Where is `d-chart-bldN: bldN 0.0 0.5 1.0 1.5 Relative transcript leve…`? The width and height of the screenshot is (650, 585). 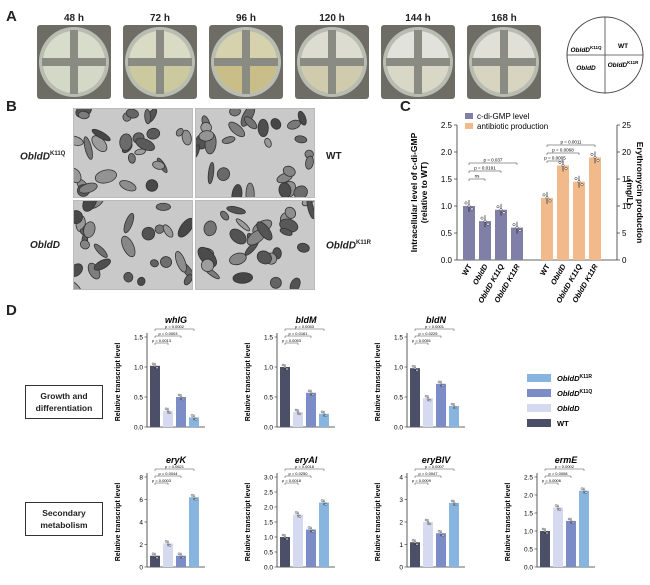 d-chart-bldN: bldN 0.0 0.5 1.0 1.5 Relative transcript leve… is located at coordinates (420, 373).